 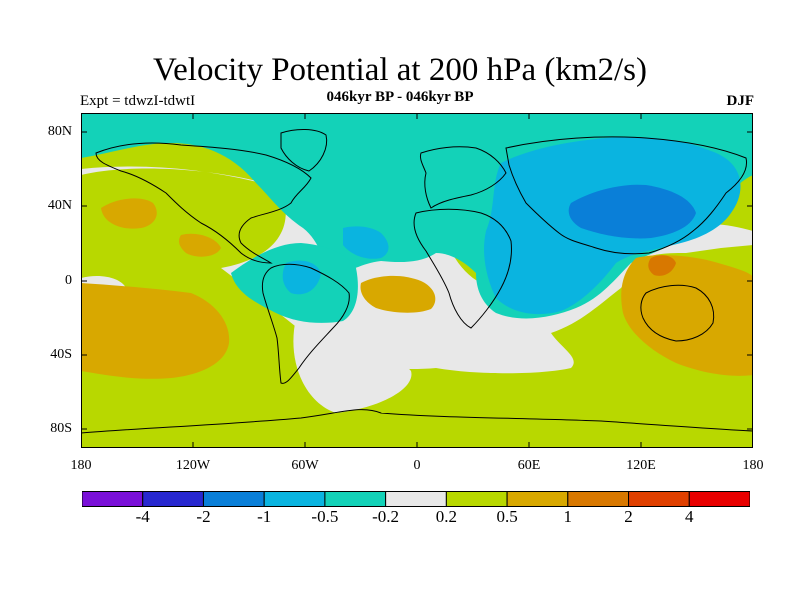 What do you see at coordinates (753, 465) in the screenshot?
I see `lon-label-180e: 180` at bounding box center [753, 465].